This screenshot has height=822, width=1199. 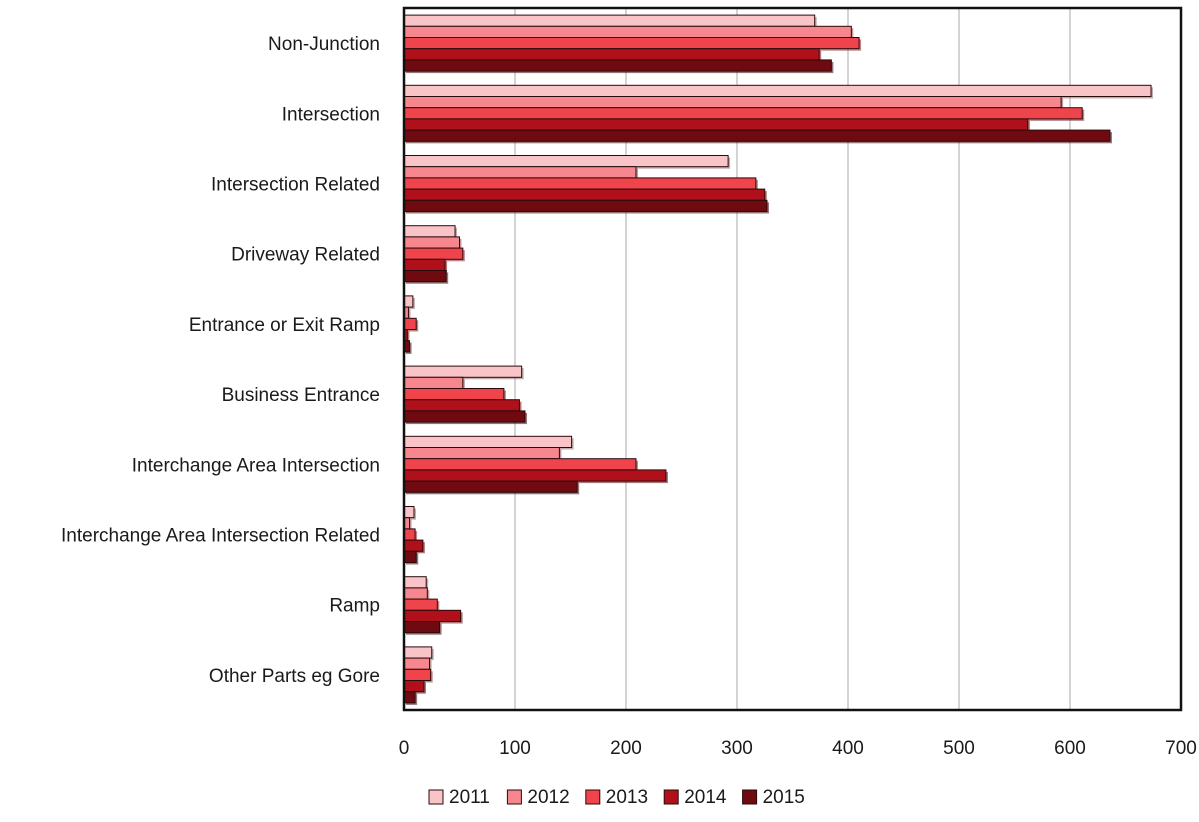 What do you see at coordinates (959, 748) in the screenshot?
I see `x-tick-500: 500` at bounding box center [959, 748].